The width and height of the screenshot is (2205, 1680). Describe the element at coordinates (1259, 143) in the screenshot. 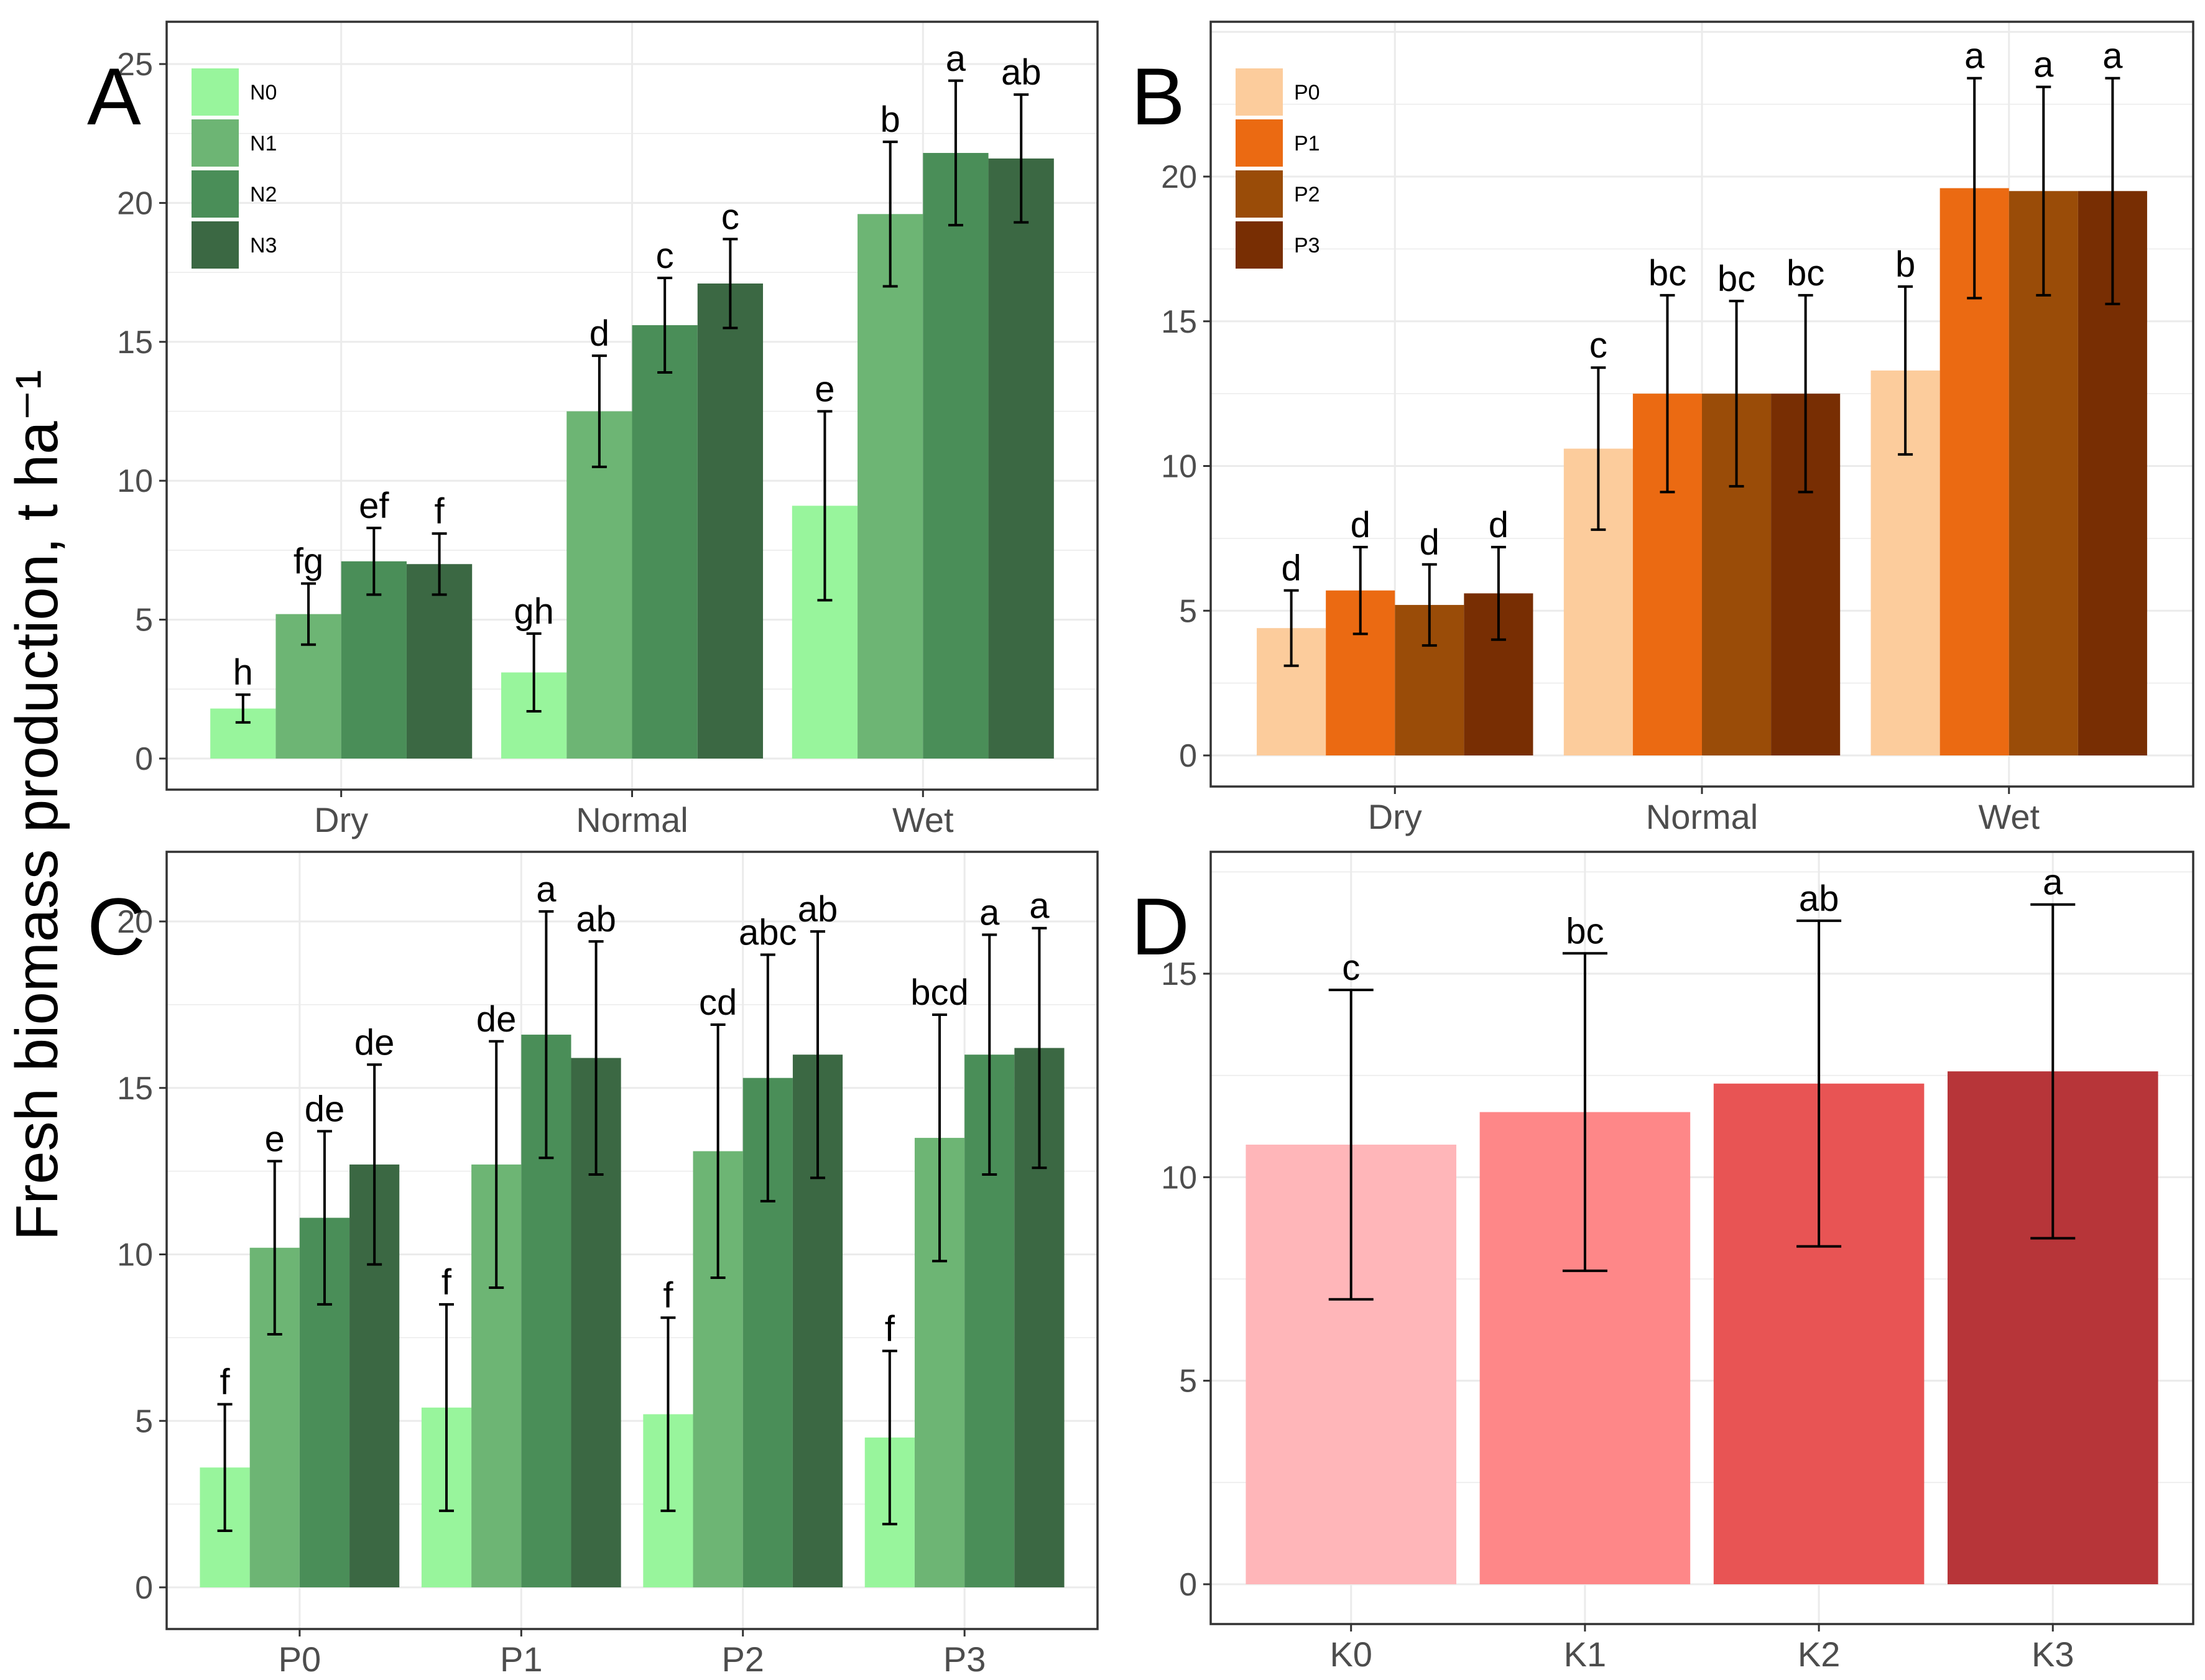

I see `legend-key-p1` at that location.